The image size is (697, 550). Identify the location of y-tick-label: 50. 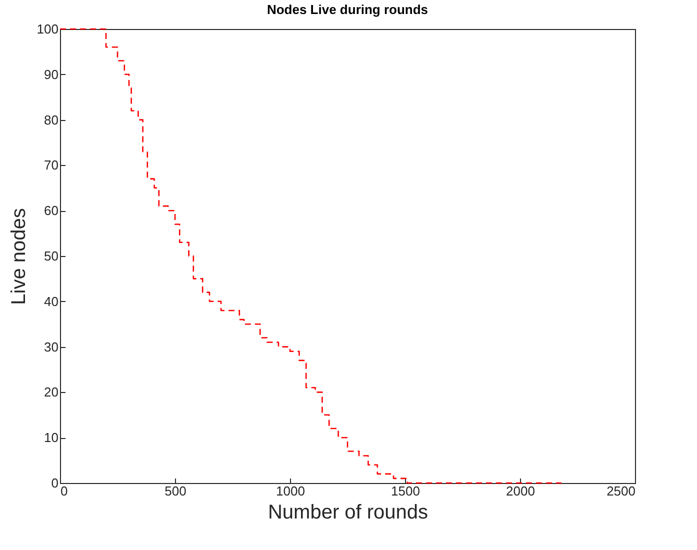
(51, 256).